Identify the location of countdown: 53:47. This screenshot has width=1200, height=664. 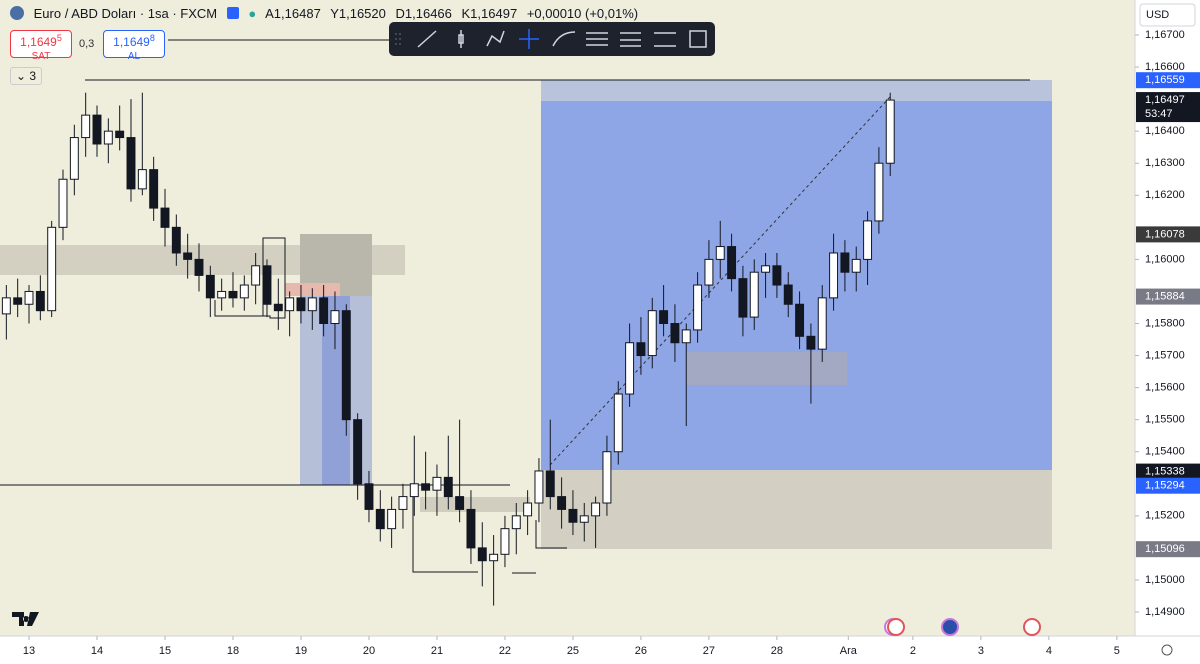
(1159, 114).